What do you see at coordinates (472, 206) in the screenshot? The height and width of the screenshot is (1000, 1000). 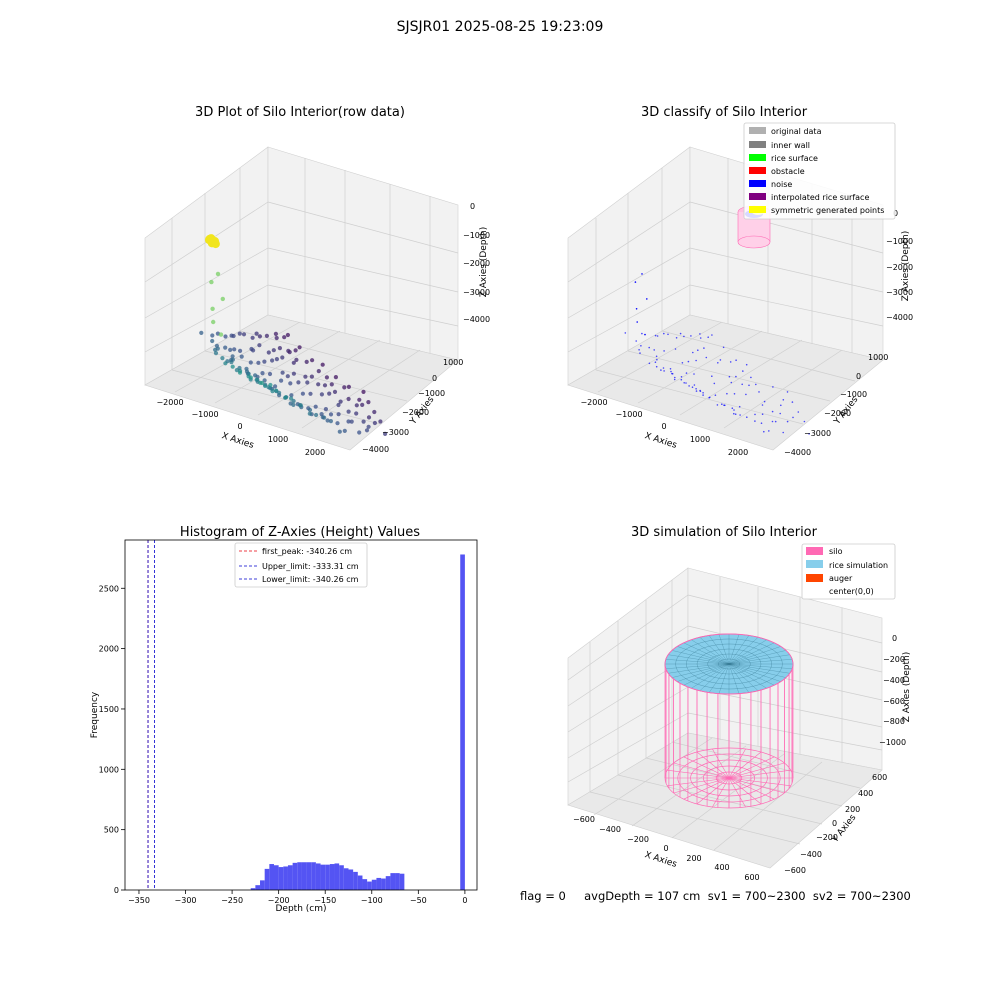 I see `z-tick-label: 0` at bounding box center [472, 206].